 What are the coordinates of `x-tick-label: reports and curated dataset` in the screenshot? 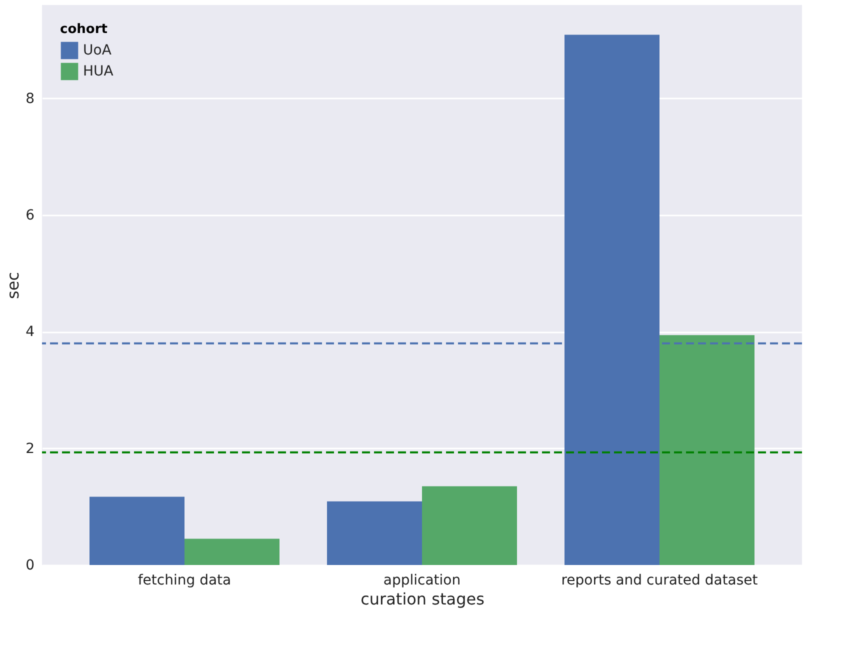 It's located at (659, 580).